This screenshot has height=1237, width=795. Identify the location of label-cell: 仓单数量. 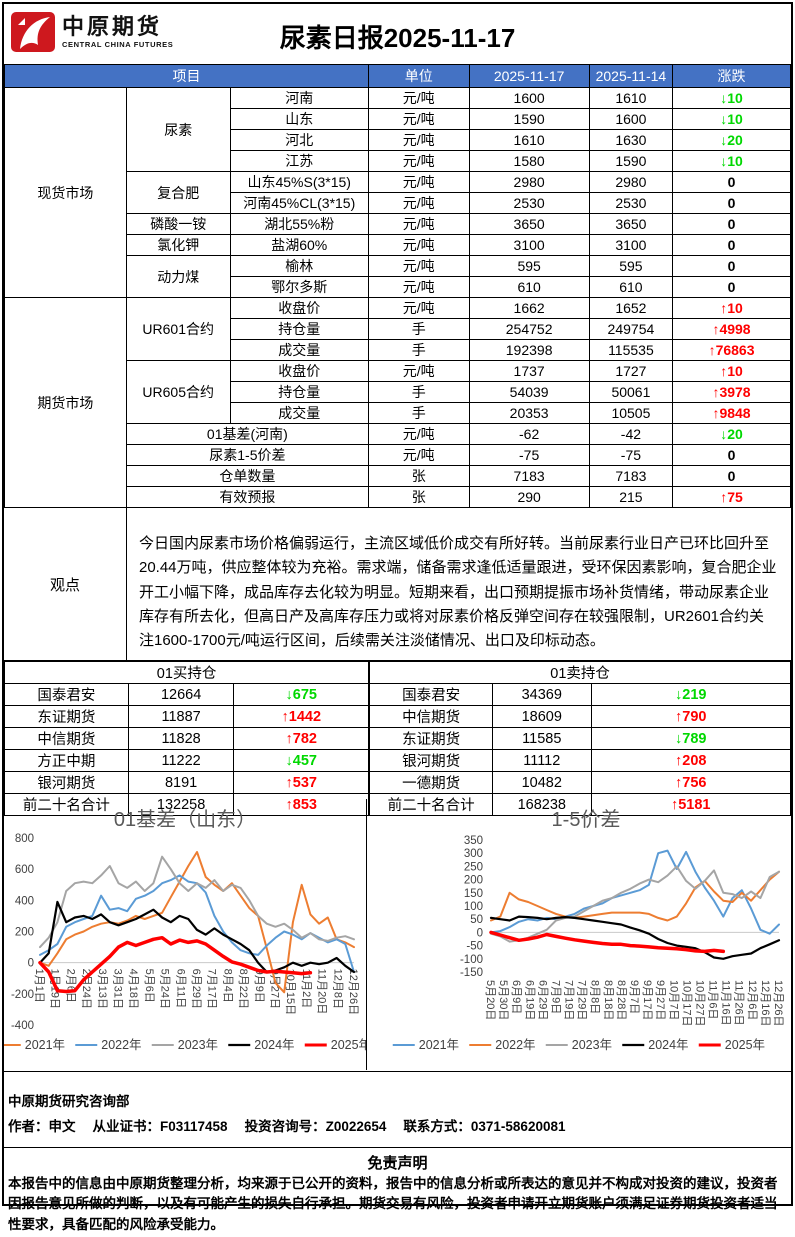
(247, 476).